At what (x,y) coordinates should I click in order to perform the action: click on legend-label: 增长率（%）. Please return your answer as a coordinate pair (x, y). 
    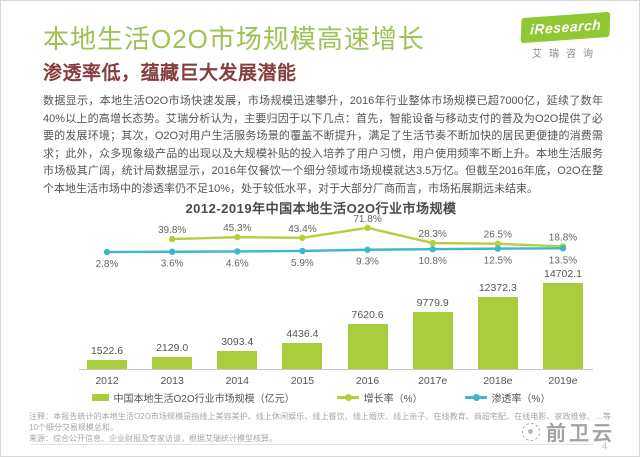
    Looking at the image, I should click on (393, 399).